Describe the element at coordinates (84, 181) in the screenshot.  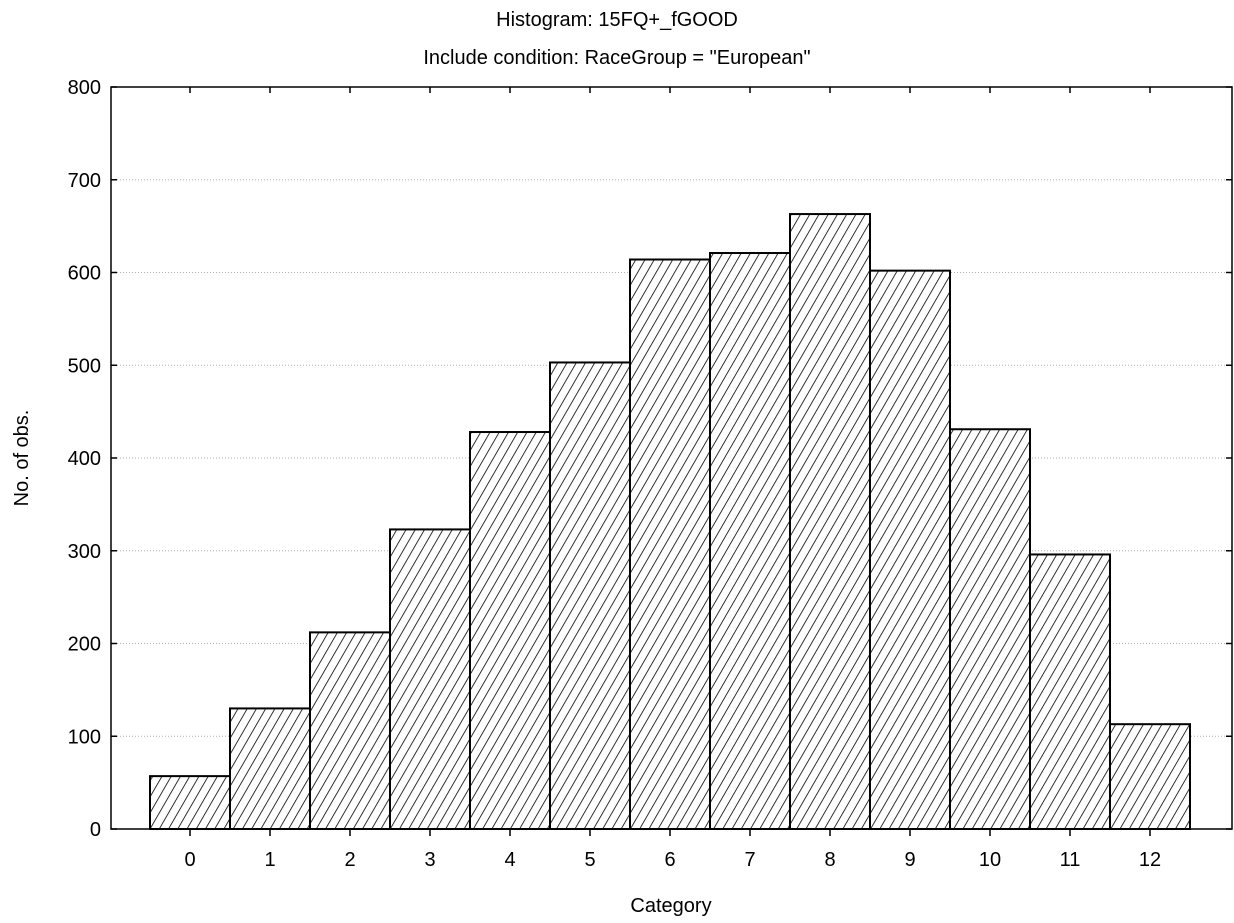
I see `y-tick-label: 700` at that location.